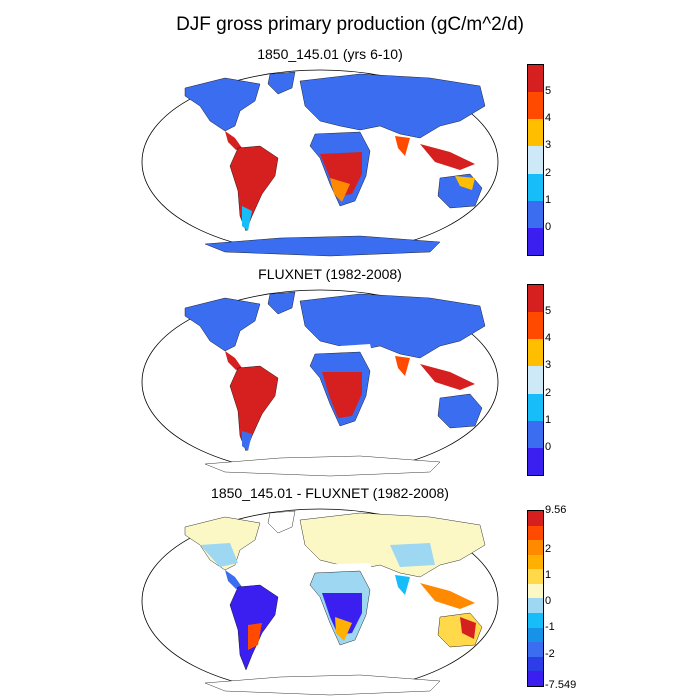  What do you see at coordinates (330, 54) in the screenshot?
I see `panel-1-title: 1850_145.01 (yrs 6-10)` at bounding box center [330, 54].